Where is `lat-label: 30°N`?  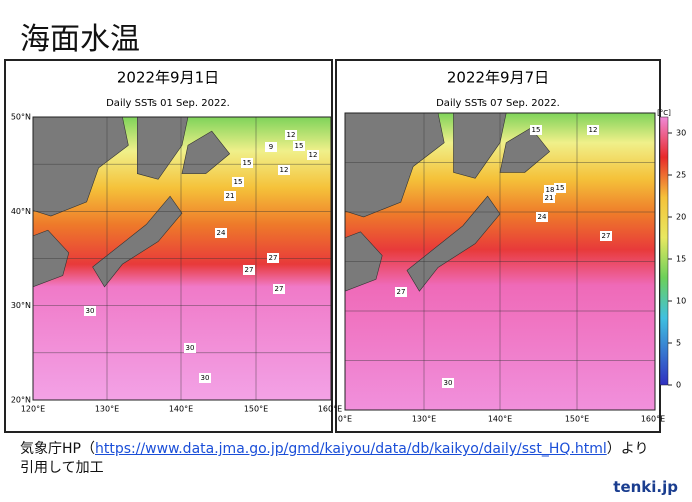
lat-label: 30°N is located at coordinates (21, 305).